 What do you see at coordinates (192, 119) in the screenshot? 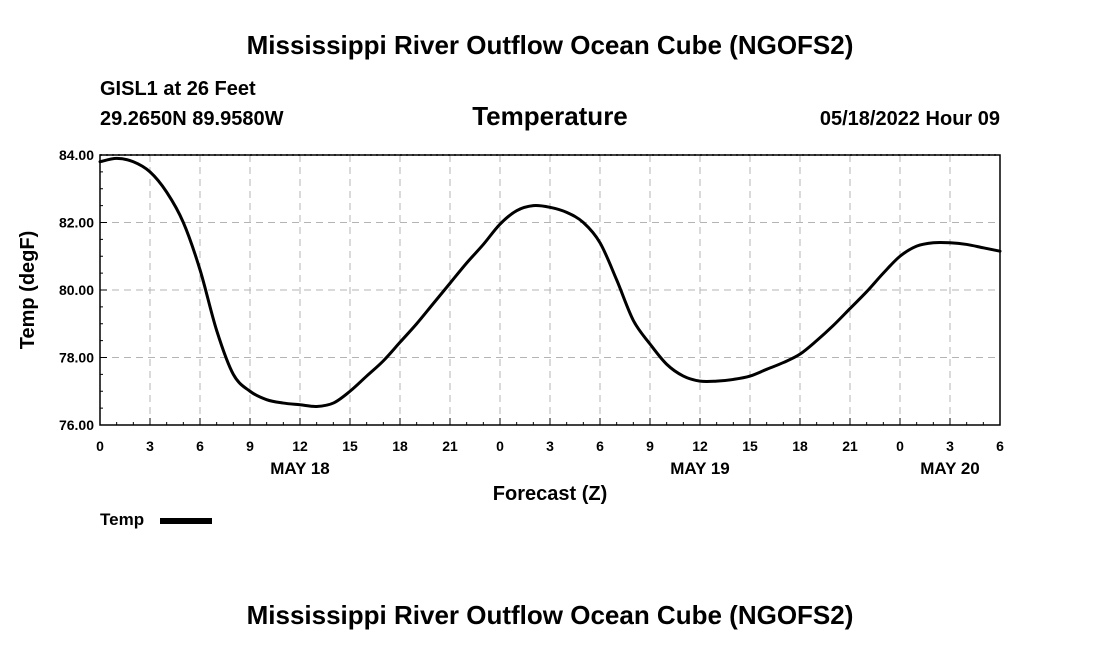
I see `station-coordinates: 29.2650N 89.9580W` at bounding box center [192, 119].